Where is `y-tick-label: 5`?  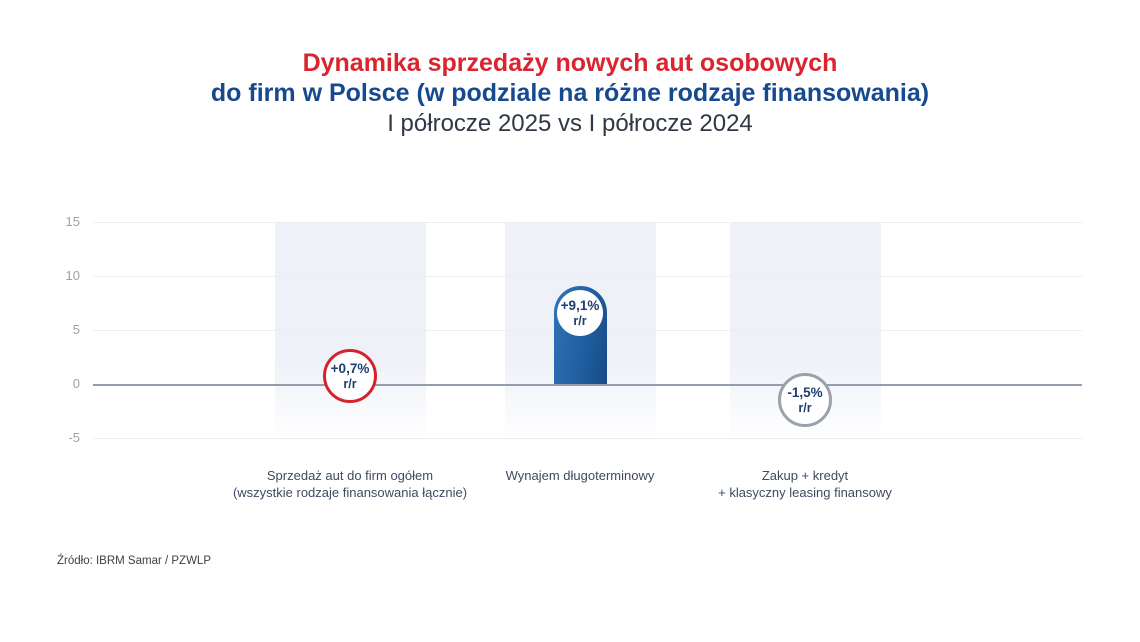
y-tick-label: 5 is located at coordinates (76, 329).